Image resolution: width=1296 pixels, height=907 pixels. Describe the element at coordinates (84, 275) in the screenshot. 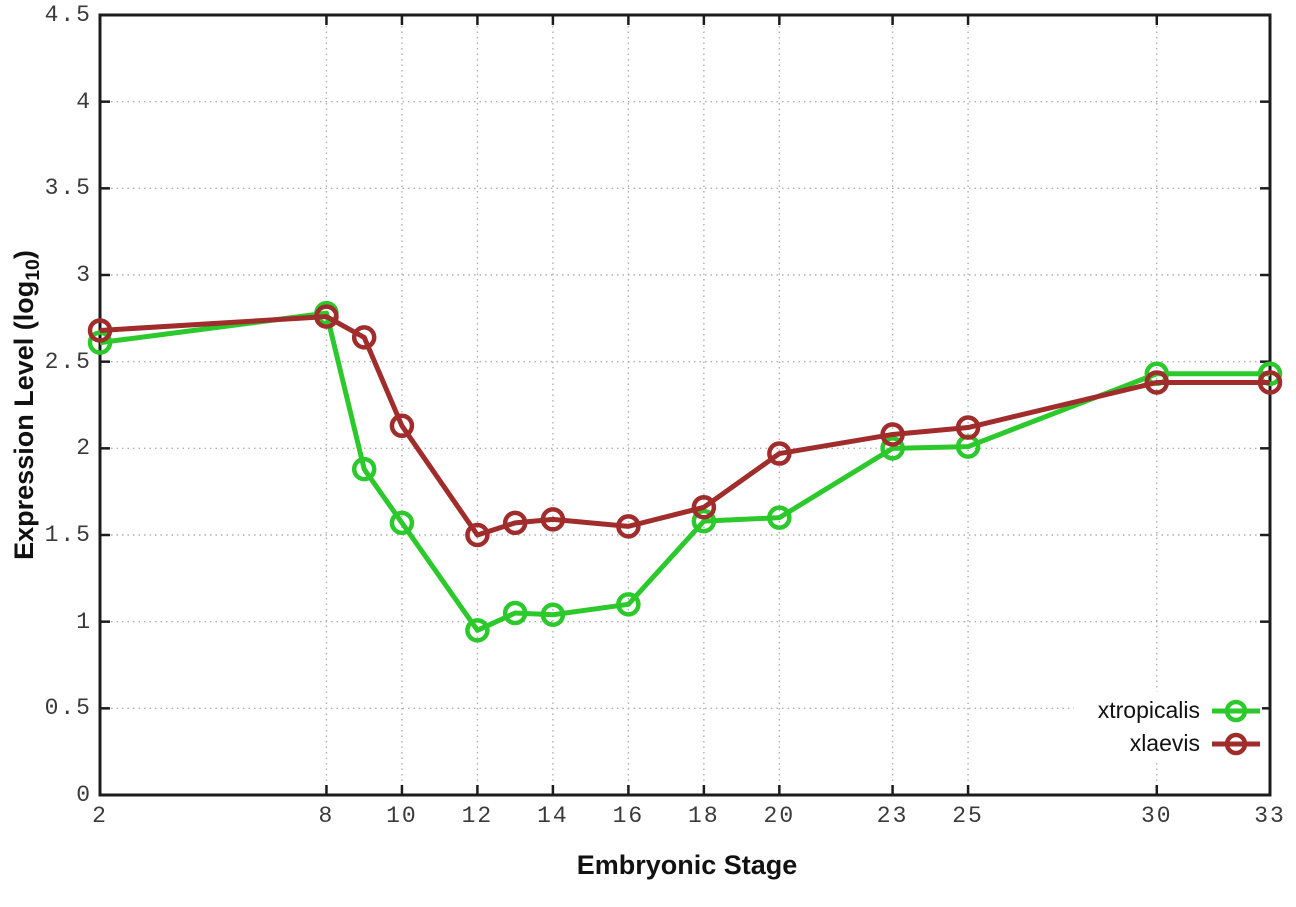

I see `y-tick-label: 3` at that location.